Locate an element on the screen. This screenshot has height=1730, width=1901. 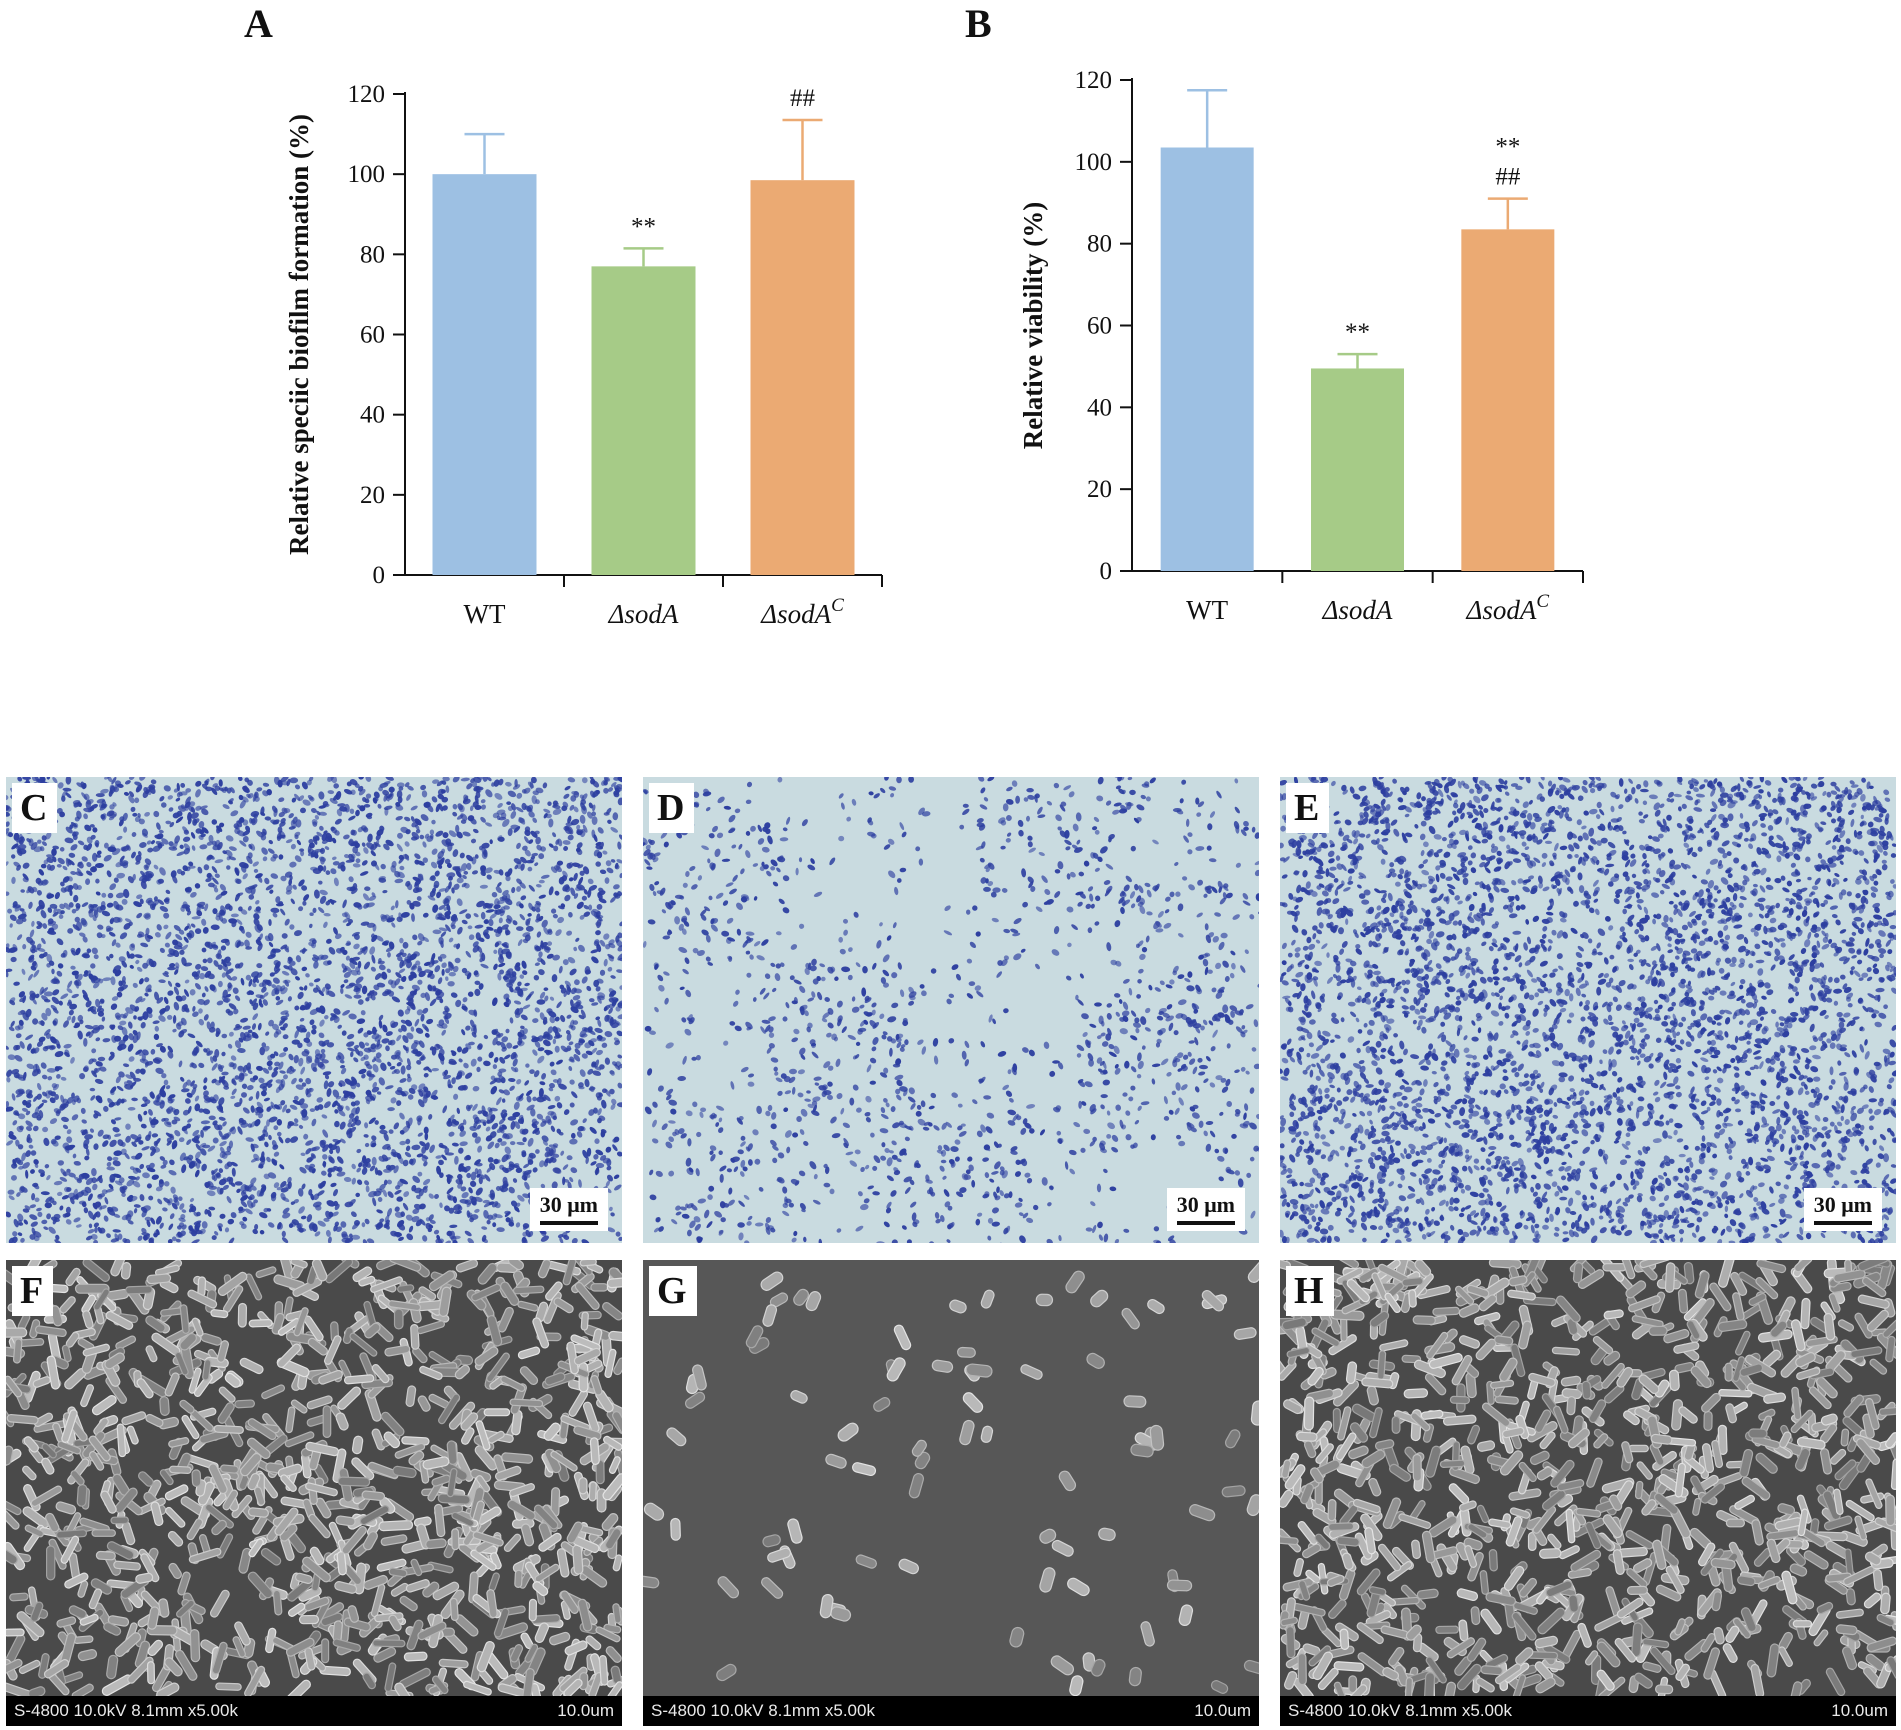
sem-image-g: G S-4800 10.0kV 8.1mm x5.00k 10.0um is located at coordinates (951, 1493).